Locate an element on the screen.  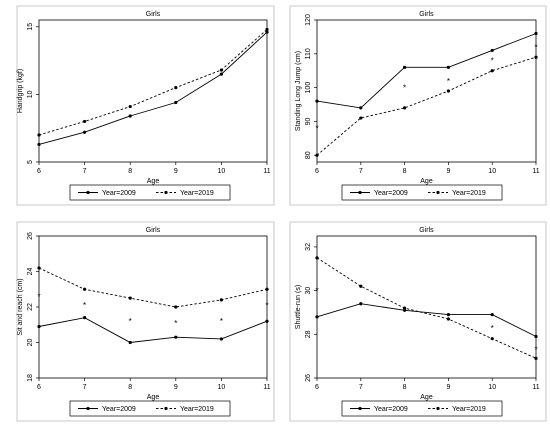
y-tick-label: 18 is located at coordinates (30, 378).